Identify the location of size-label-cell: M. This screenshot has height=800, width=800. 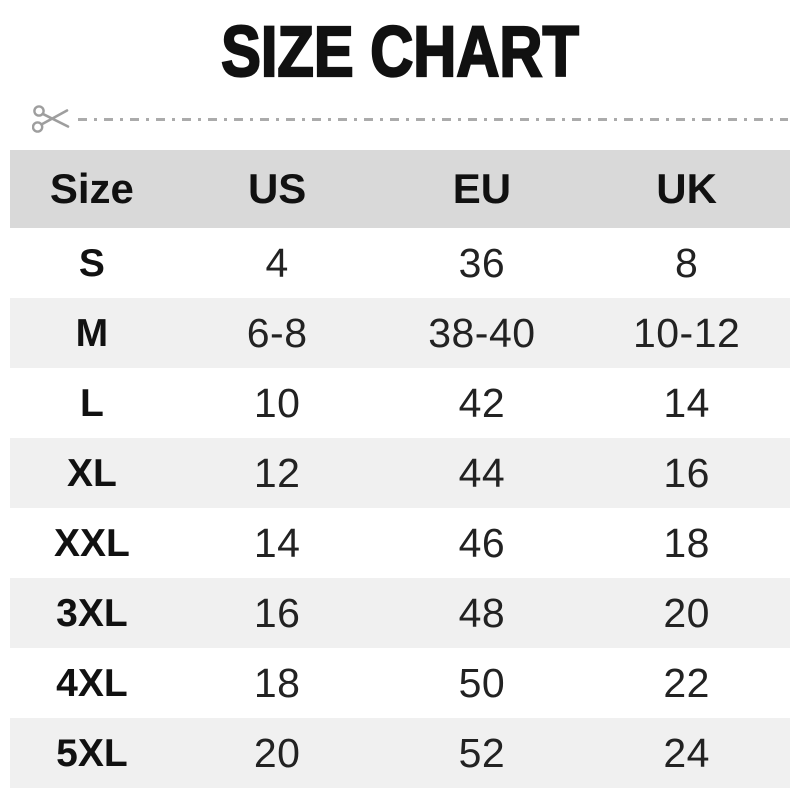
(92, 333).